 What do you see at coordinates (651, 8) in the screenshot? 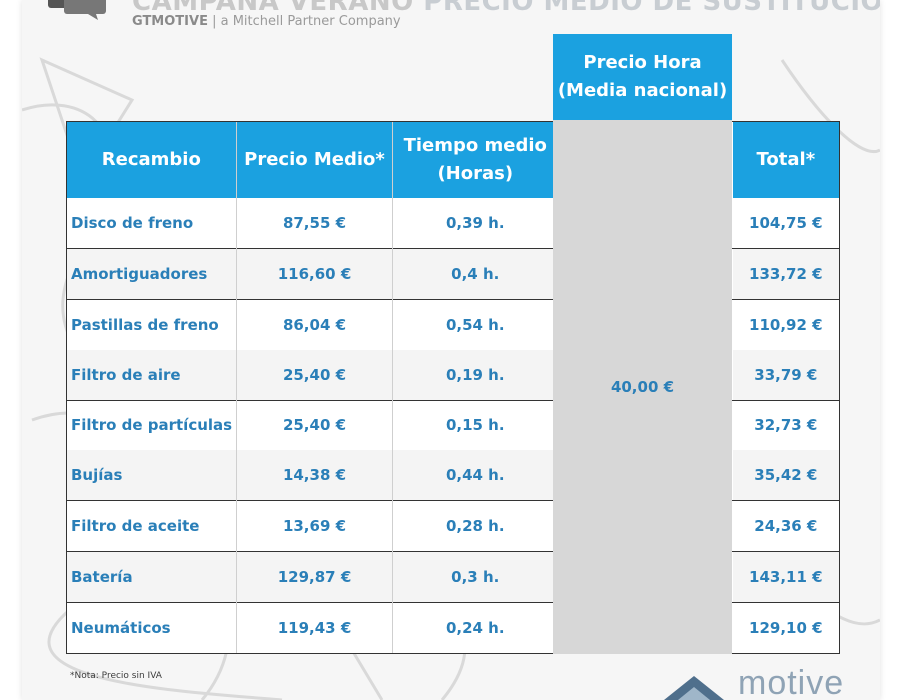
I see `title-main: PRECIO MEDIO DE SUSTITUCIÓN` at bounding box center [651, 8].